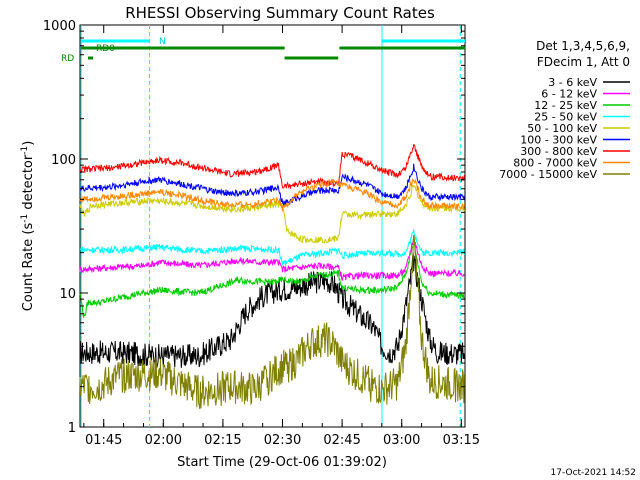 The width and height of the screenshot is (640, 480). What do you see at coordinates (67, 294) in the screenshot?
I see `y-tick-label: 10` at bounding box center [67, 294].